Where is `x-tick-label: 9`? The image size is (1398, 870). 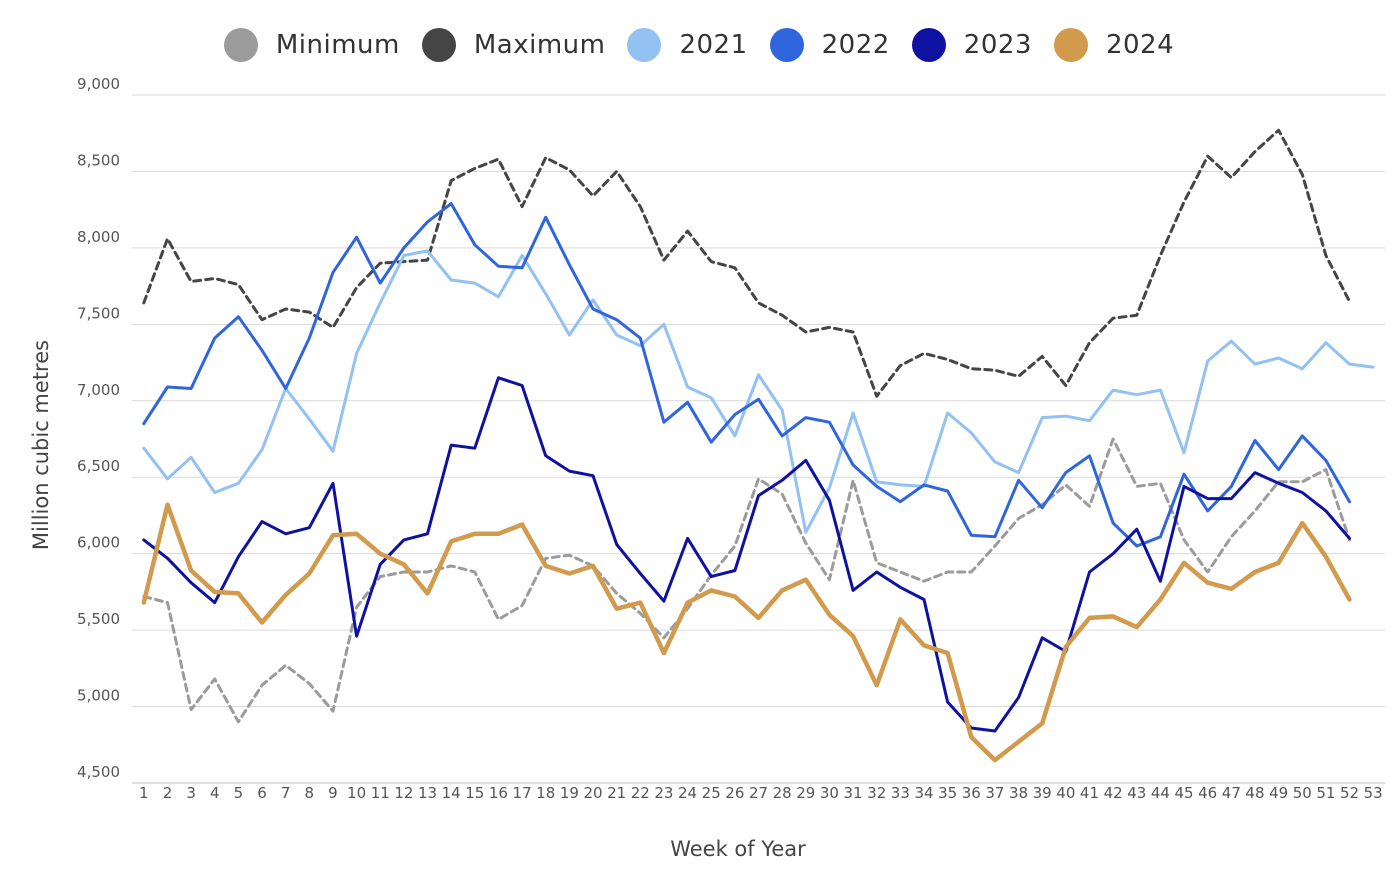 x-tick-label: 9 is located at coordinates (333, 793).